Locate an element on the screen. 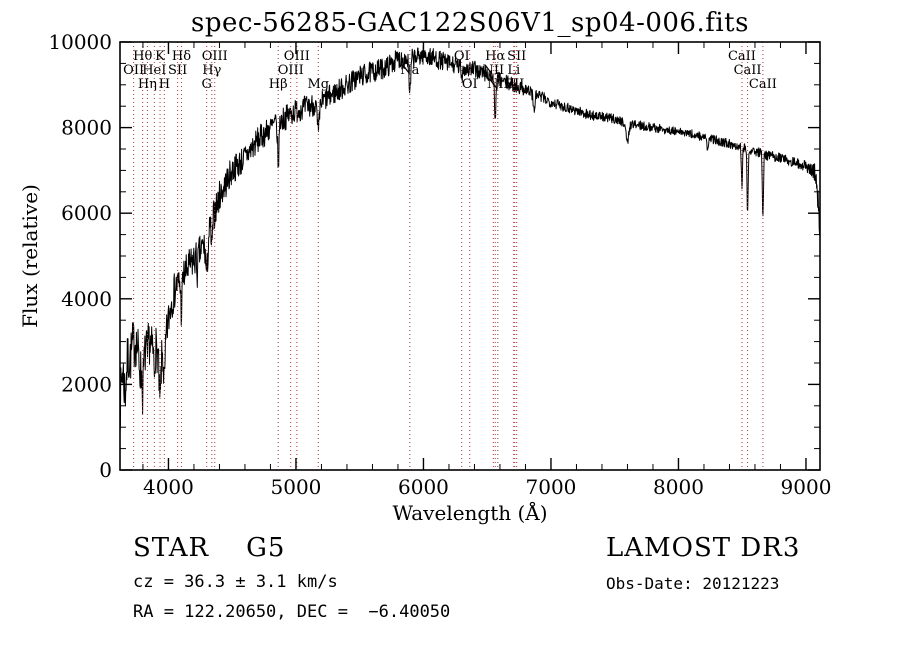 Image resolution: width=900 pixels, height=649 pixels. x-tick-label: 8000 is located at coordinates (678, 487).